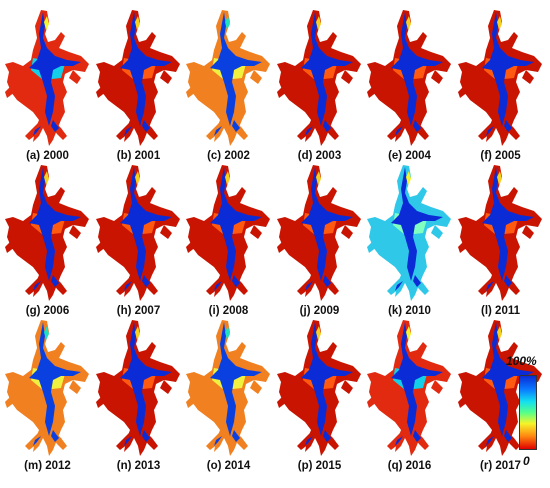 The height and width of the screenshot is (488, 550). I want to click on map-panel: (o) 2014, so click(228, 399).